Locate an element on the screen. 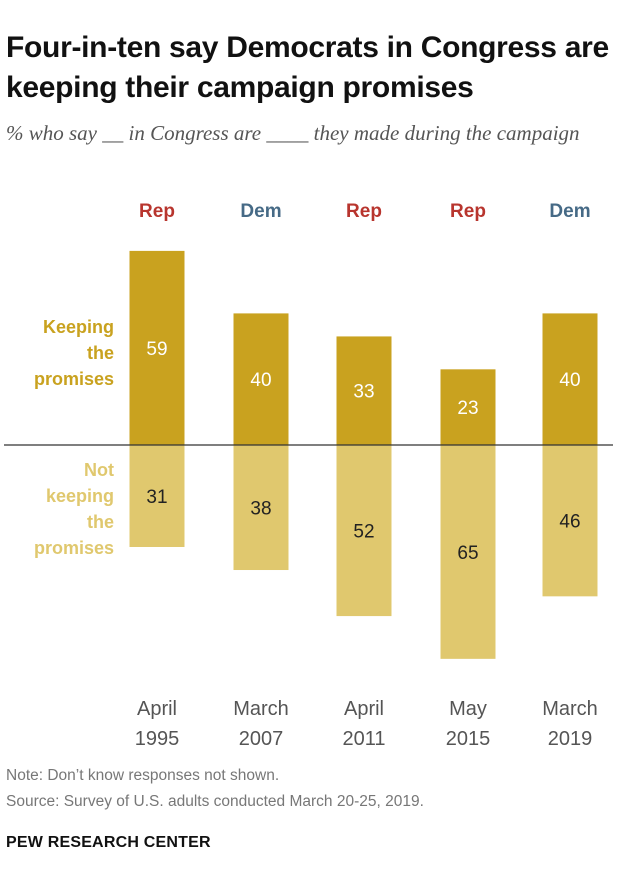  value-label-not-keeping: 65 is located at coordinates (467, 553).